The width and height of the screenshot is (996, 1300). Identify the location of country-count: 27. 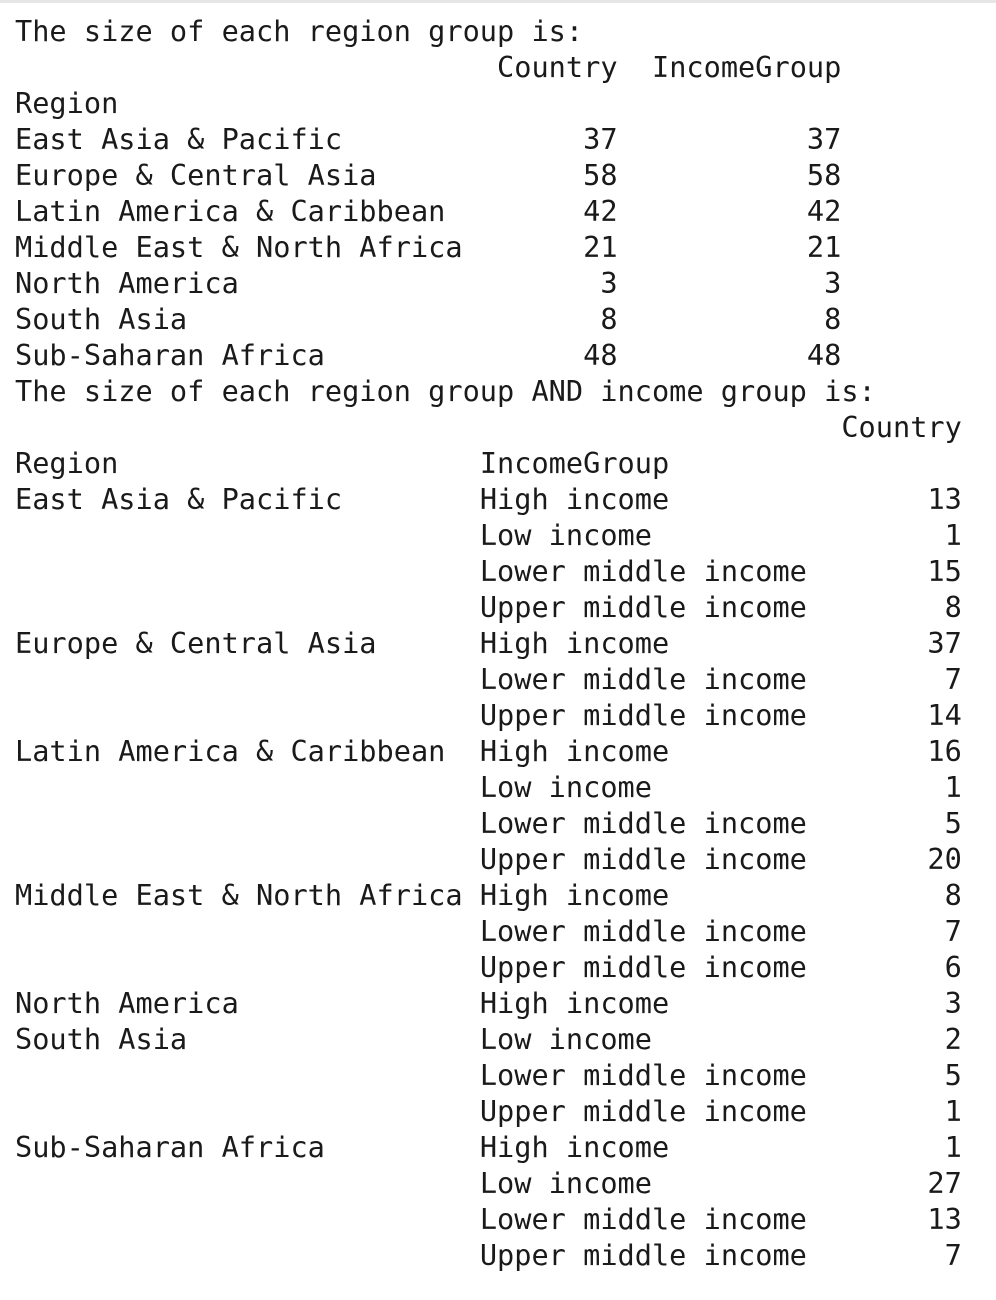
(944, 1183).